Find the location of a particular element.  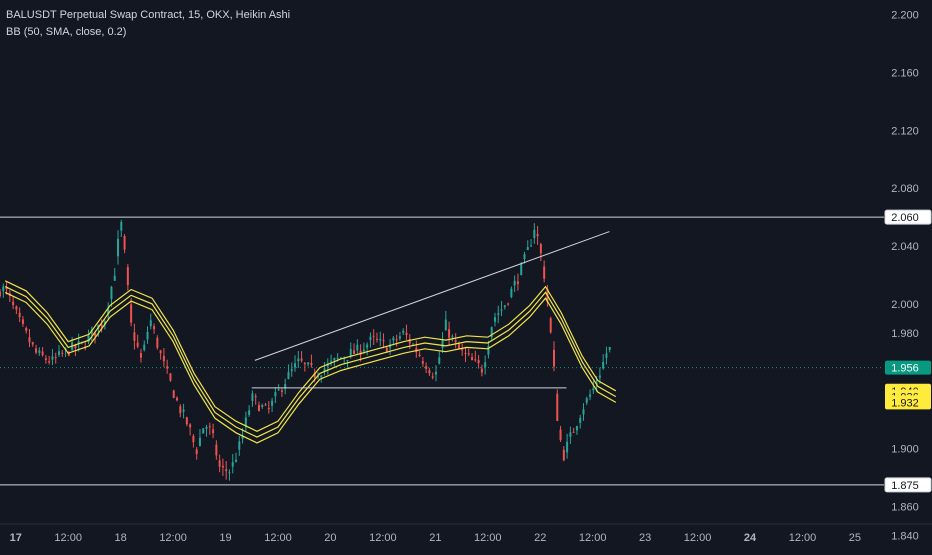

price-axis-label: 2.080 is located at coordinates (905, 189).